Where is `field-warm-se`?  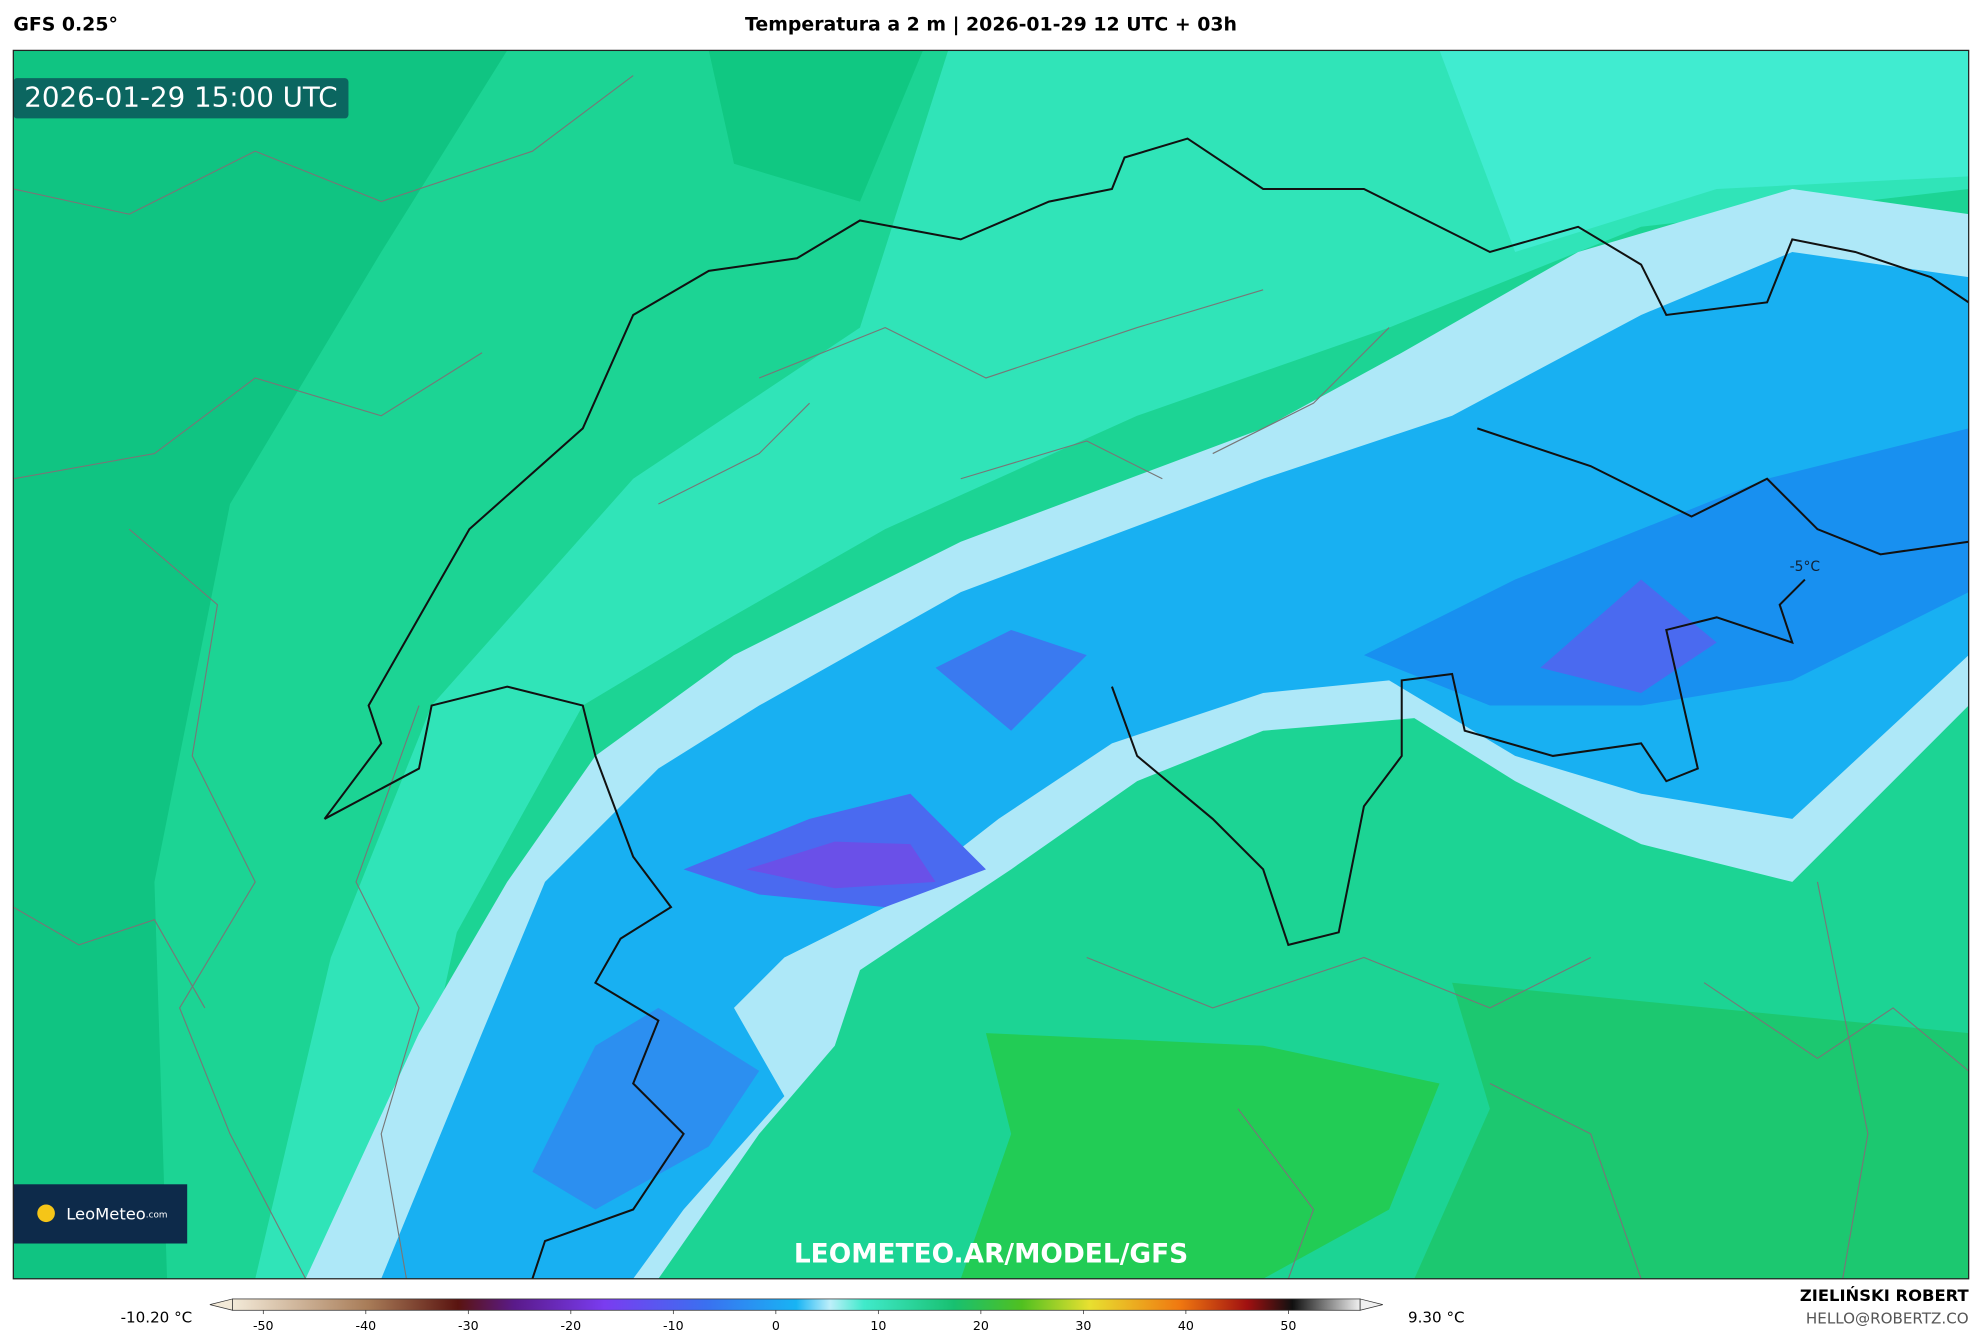 field-warm-se is located at coordinates (1691, 1130).